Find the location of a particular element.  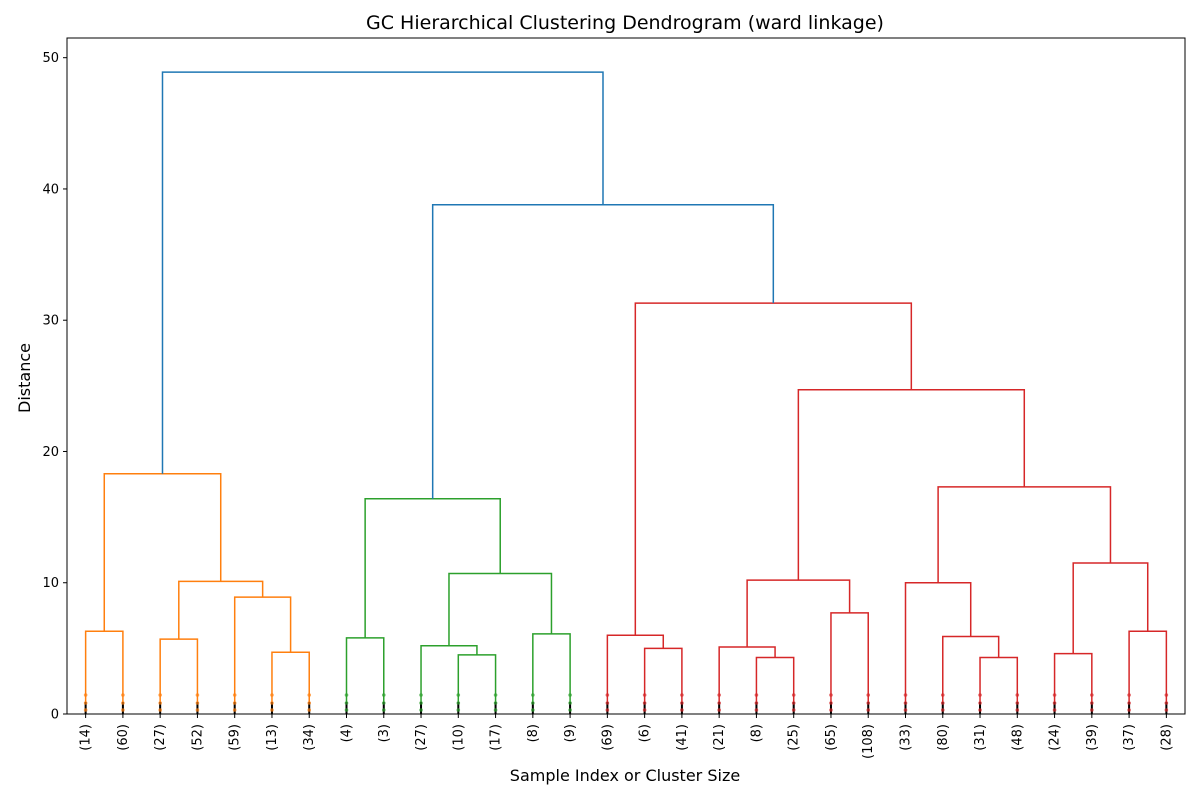

leaf-label: (25) is located at coordinates (794, 737).